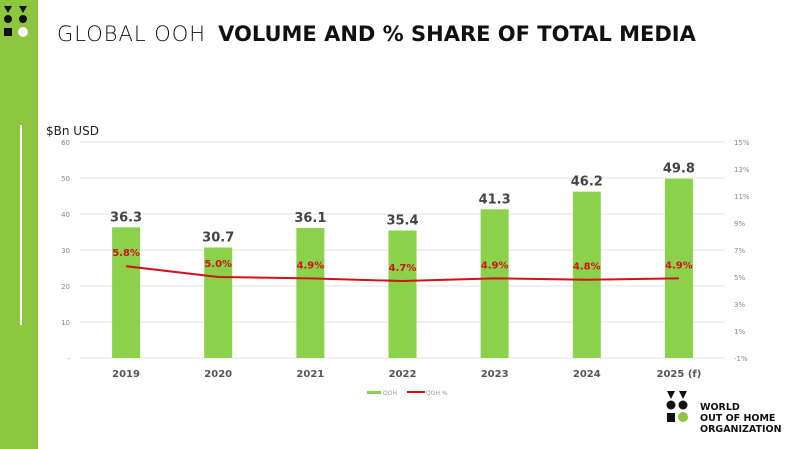  I want to click on brand-line: ORGANIZATION, so click(741, 429).